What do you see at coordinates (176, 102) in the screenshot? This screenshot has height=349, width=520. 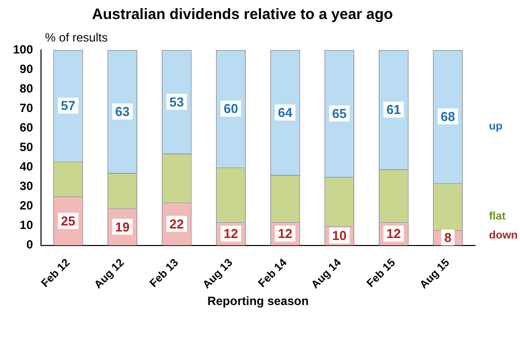 I see `data-label: 53` at bounding box center [176, 102].